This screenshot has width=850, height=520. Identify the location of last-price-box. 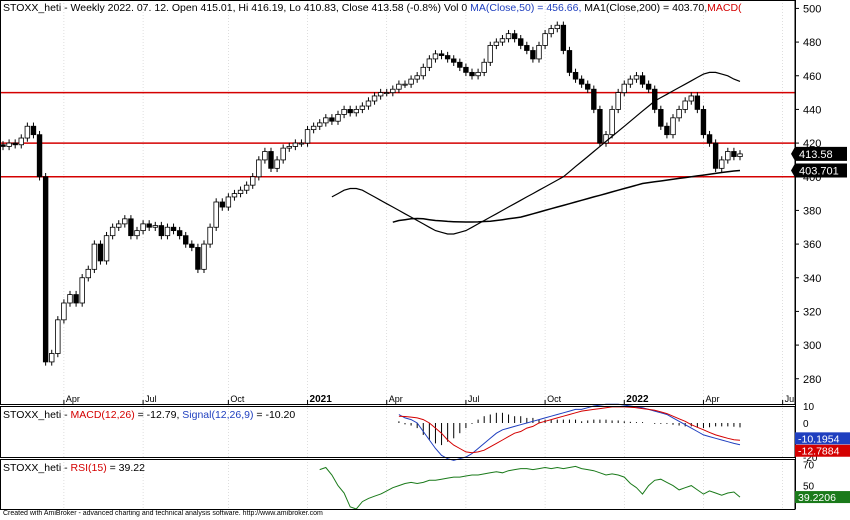
(819, 153).